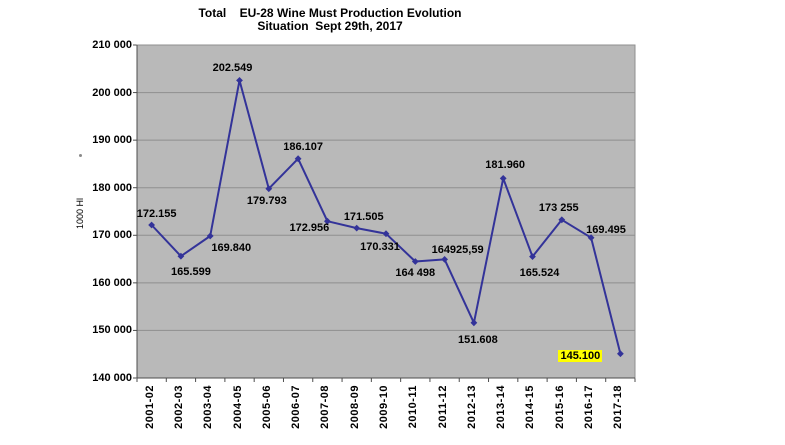  What do you see at coordinates (309, 228) in the screenshot?
I see `data-point-label: 172.956` at bounding box center [309, 228].